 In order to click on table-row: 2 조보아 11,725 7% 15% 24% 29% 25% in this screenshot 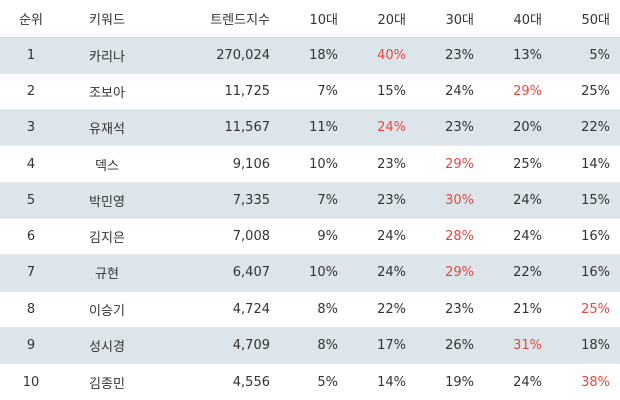, I will do `click(310, 91)`.